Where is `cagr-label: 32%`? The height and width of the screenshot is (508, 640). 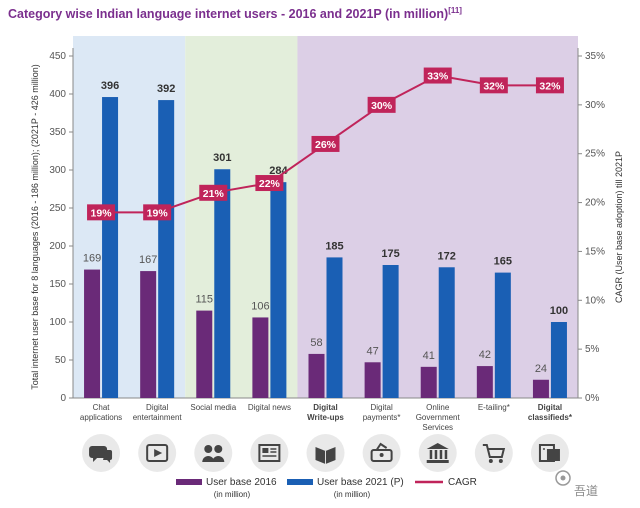
cagr-label: 32% is located at coordinates (494, 86).